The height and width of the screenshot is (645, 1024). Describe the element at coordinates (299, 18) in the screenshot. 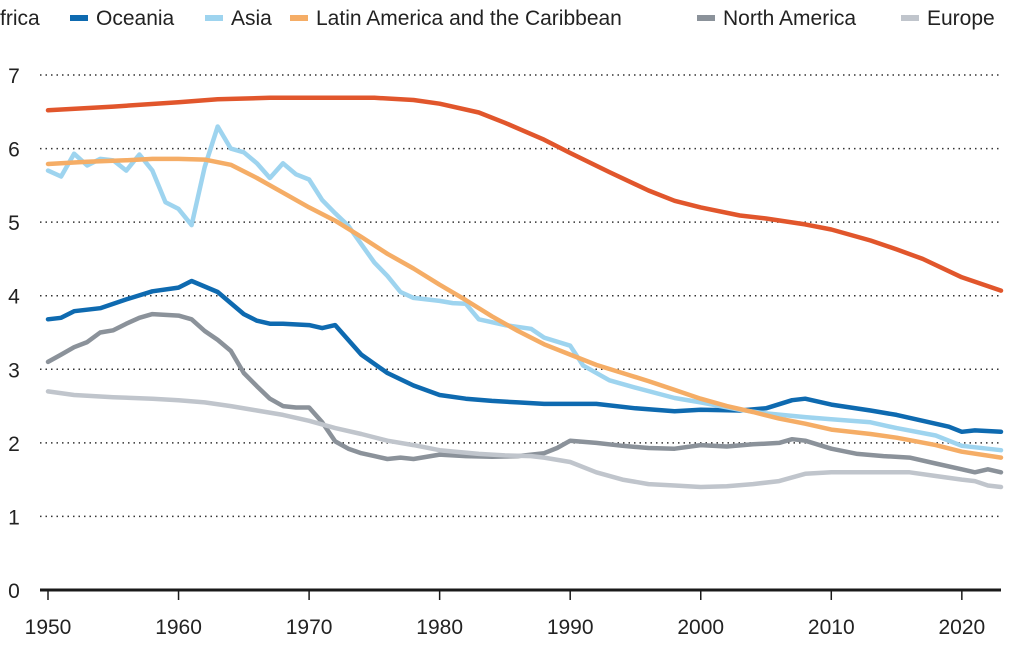

I see `legend-swatch-latin-america-and-the-caribbean` at that location.